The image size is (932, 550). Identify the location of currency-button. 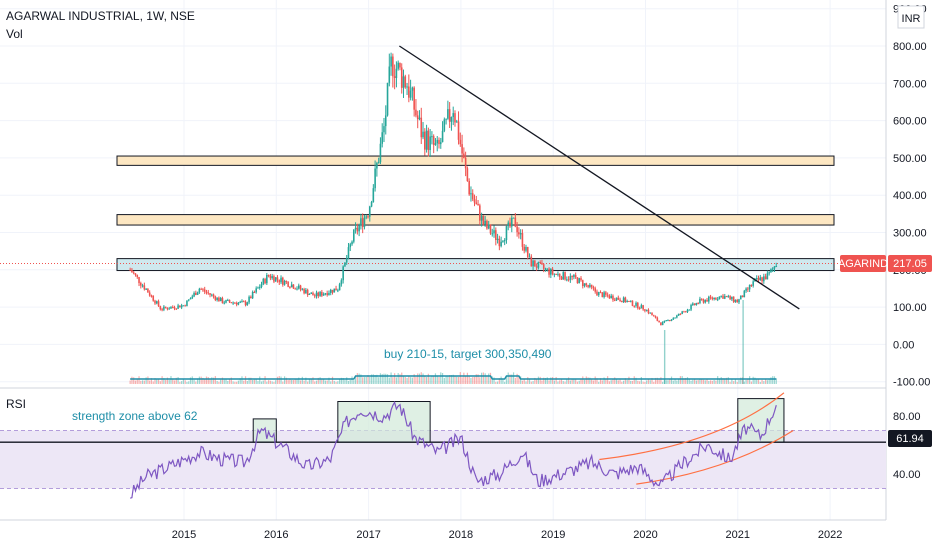
(911, 17).